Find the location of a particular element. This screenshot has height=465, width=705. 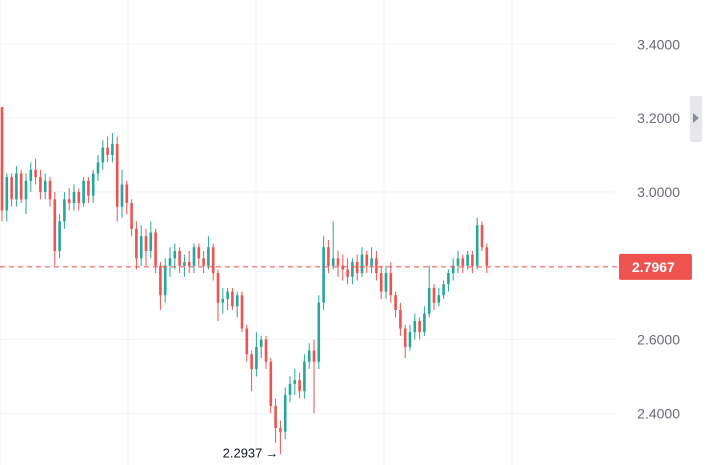

price-scale-toggle is located at coordinates (696, 119).